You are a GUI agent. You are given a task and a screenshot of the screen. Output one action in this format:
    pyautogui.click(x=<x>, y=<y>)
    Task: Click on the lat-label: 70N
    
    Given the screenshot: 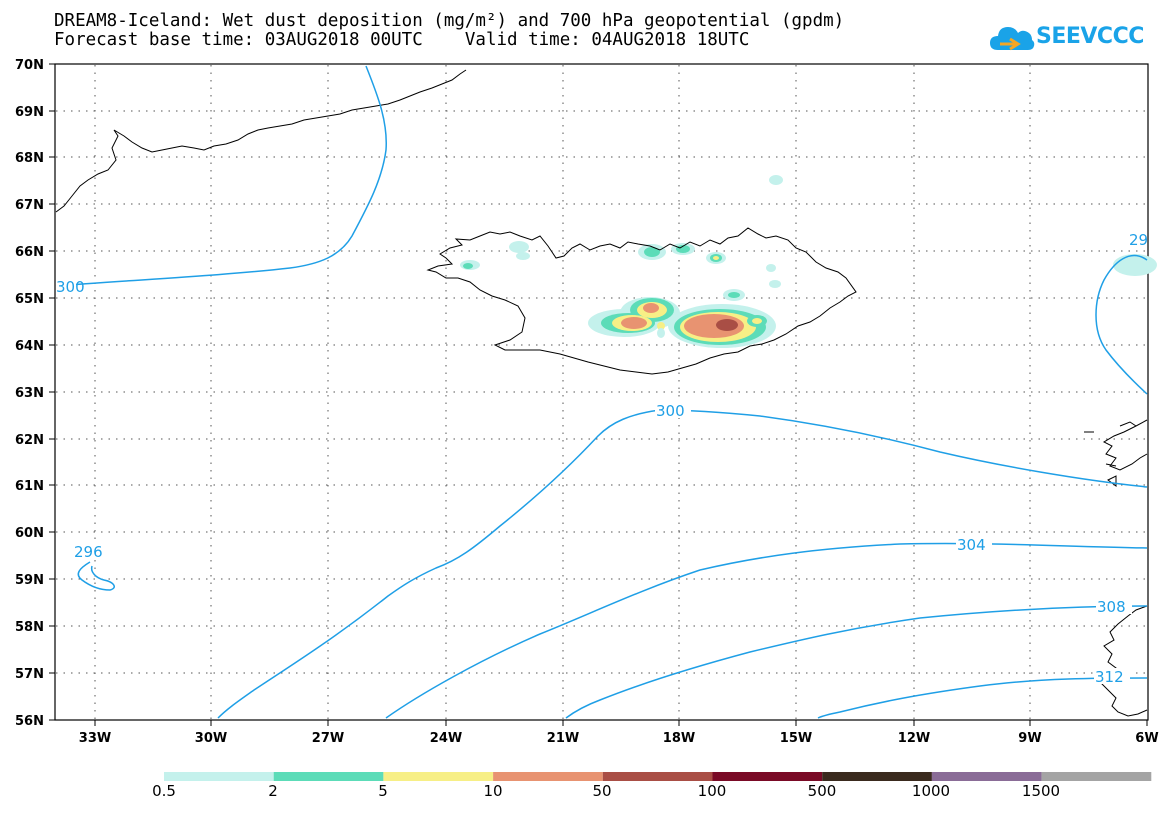 What is the action you would take?
    pyautogui.click(x=29, y=65)
    